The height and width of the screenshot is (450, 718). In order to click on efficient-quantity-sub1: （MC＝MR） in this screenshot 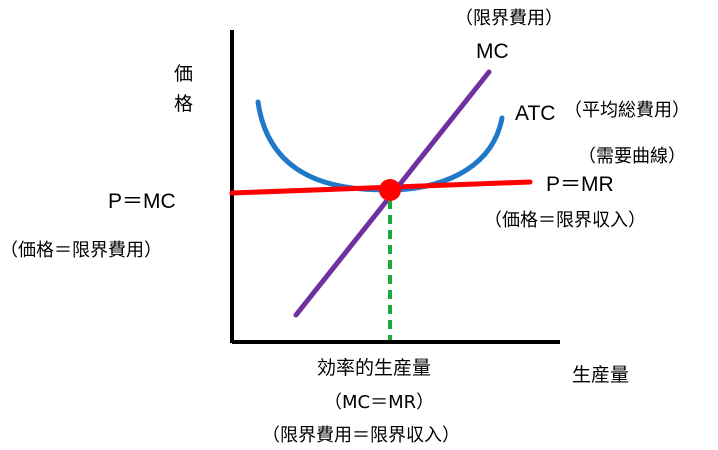, I will do `click(379, 402)`.